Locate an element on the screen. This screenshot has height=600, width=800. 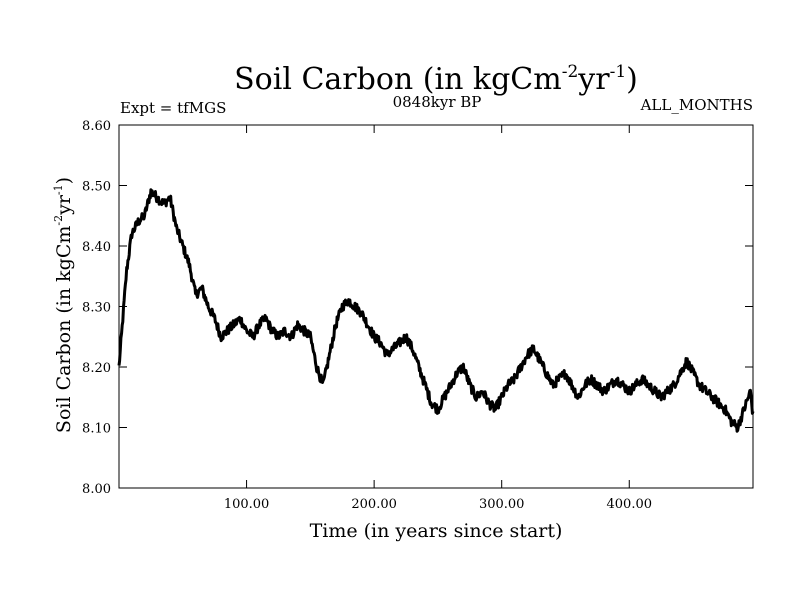
x-tick-label: 100.00 is located at coordinates (247, 504).